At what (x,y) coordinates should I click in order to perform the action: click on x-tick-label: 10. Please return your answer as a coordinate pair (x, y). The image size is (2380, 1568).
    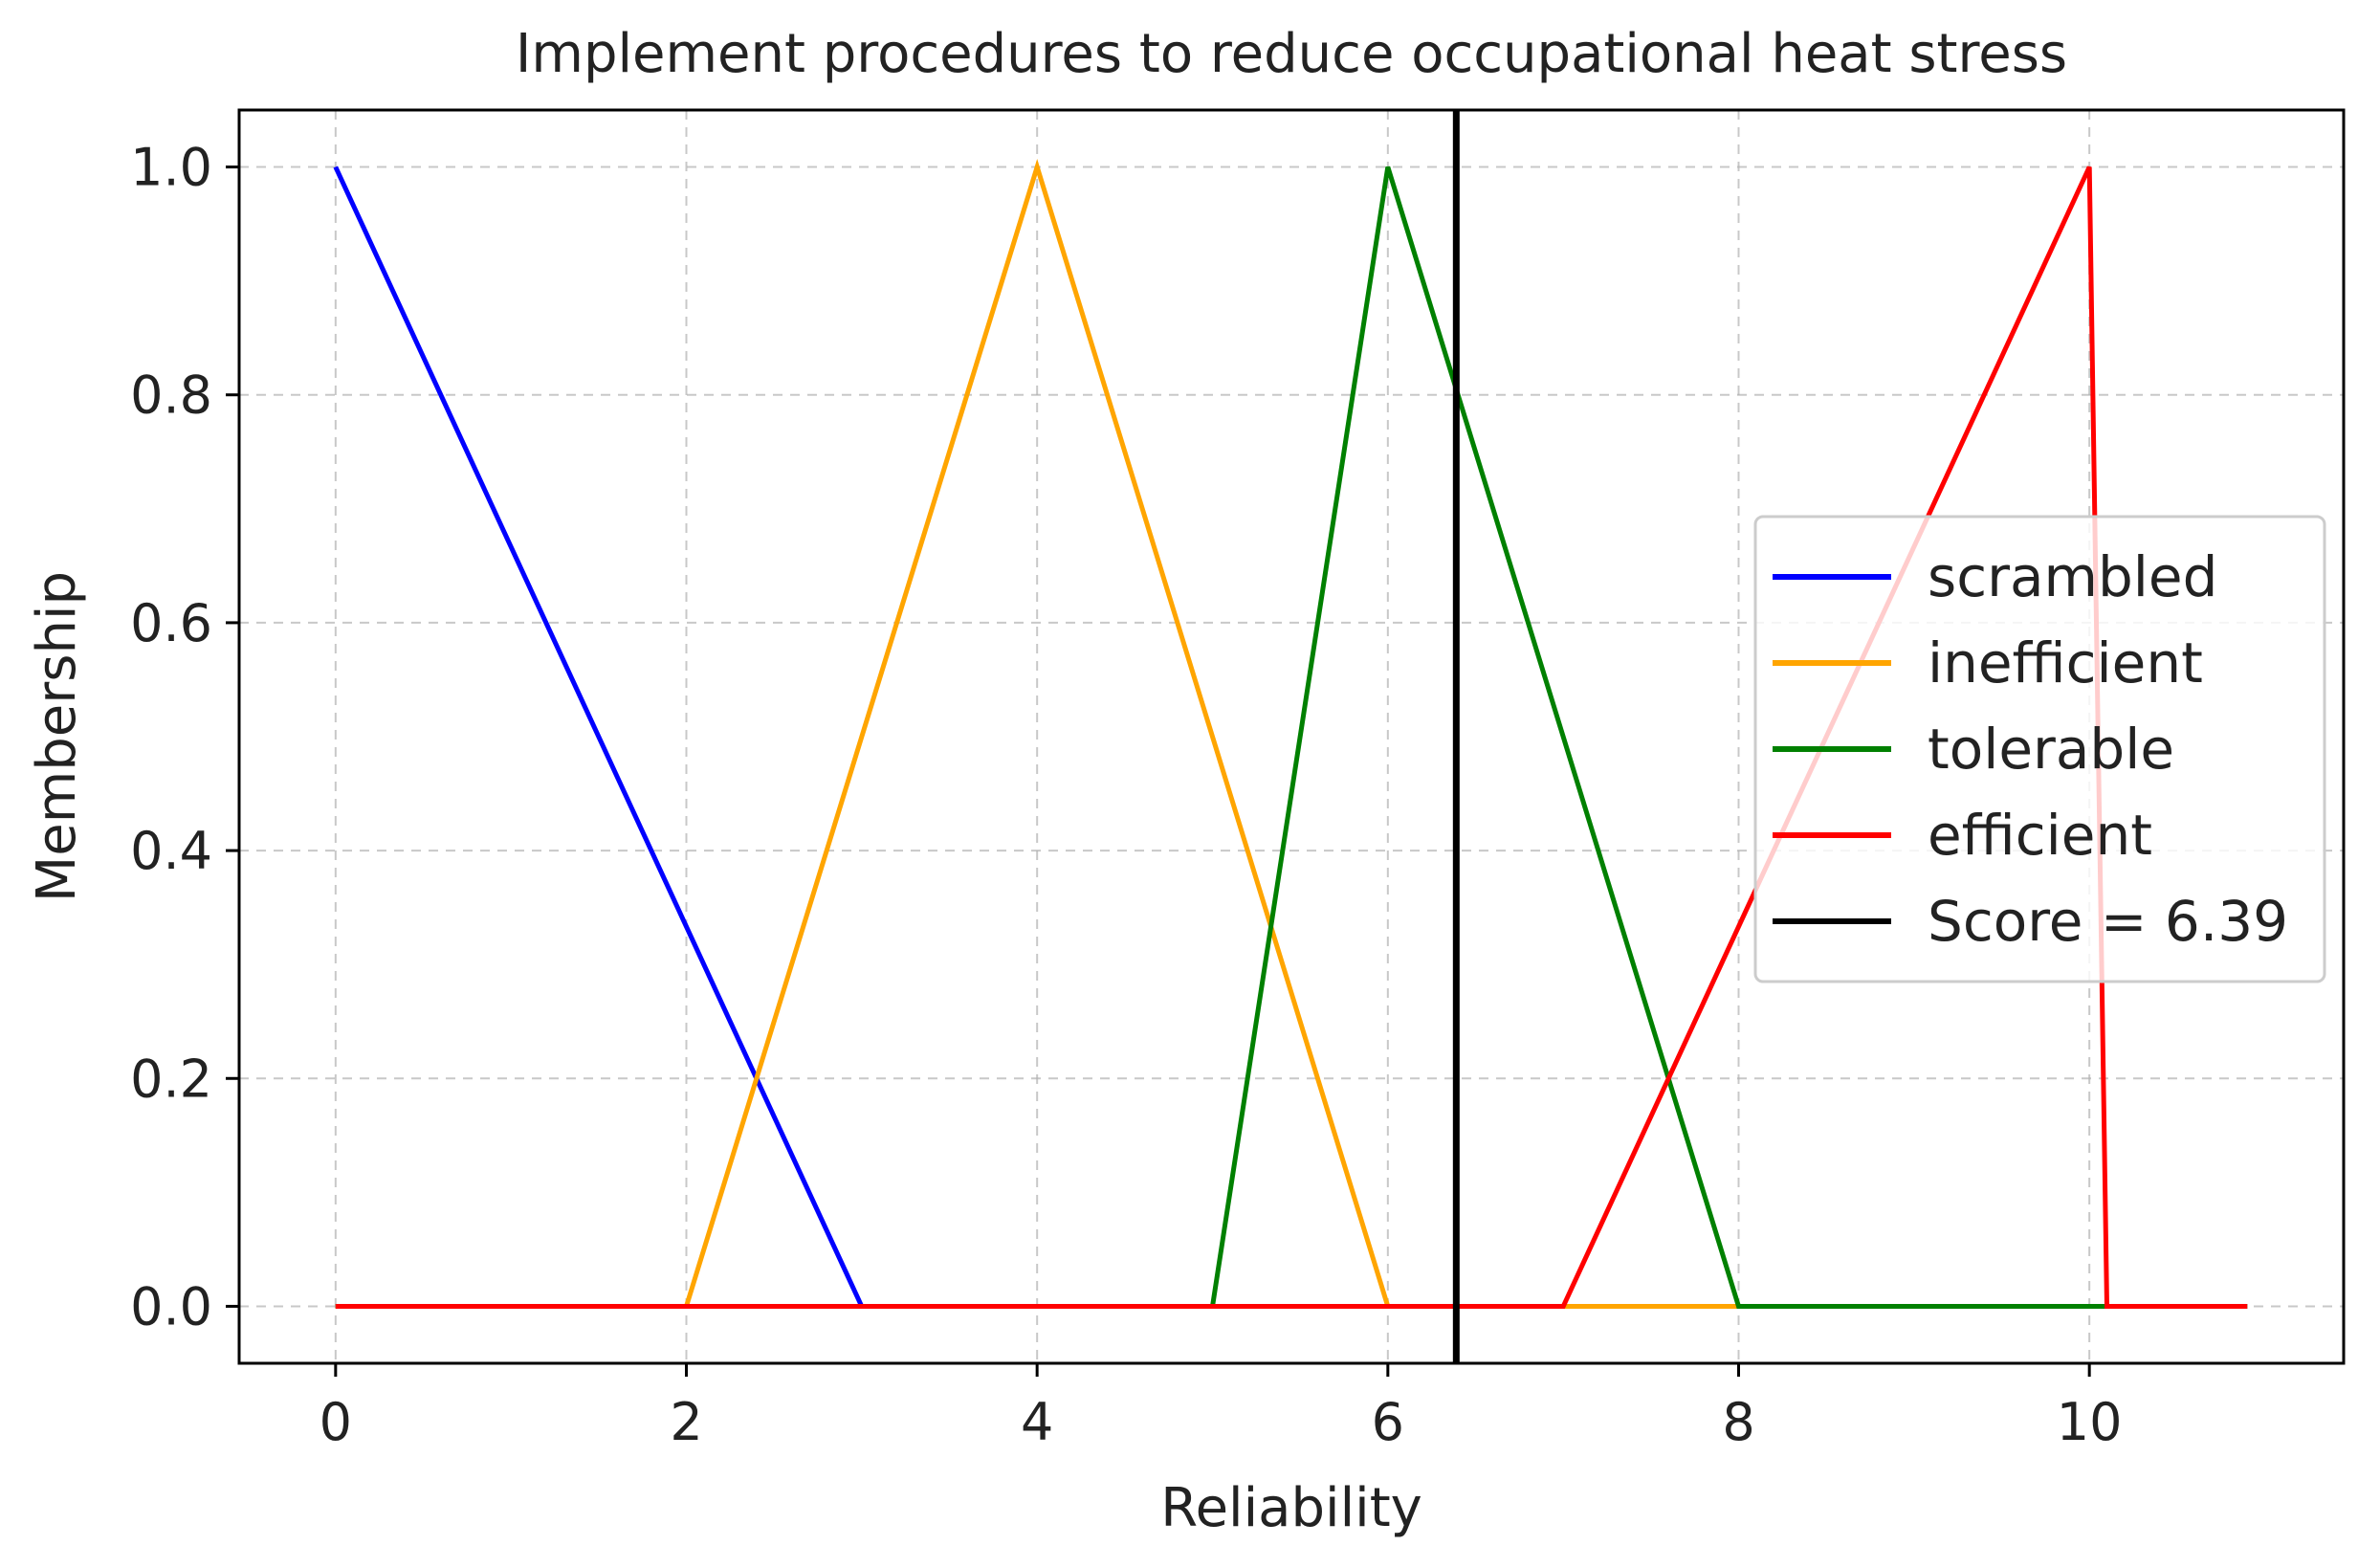
    Looking at the image, I should click on (2090, 1422).